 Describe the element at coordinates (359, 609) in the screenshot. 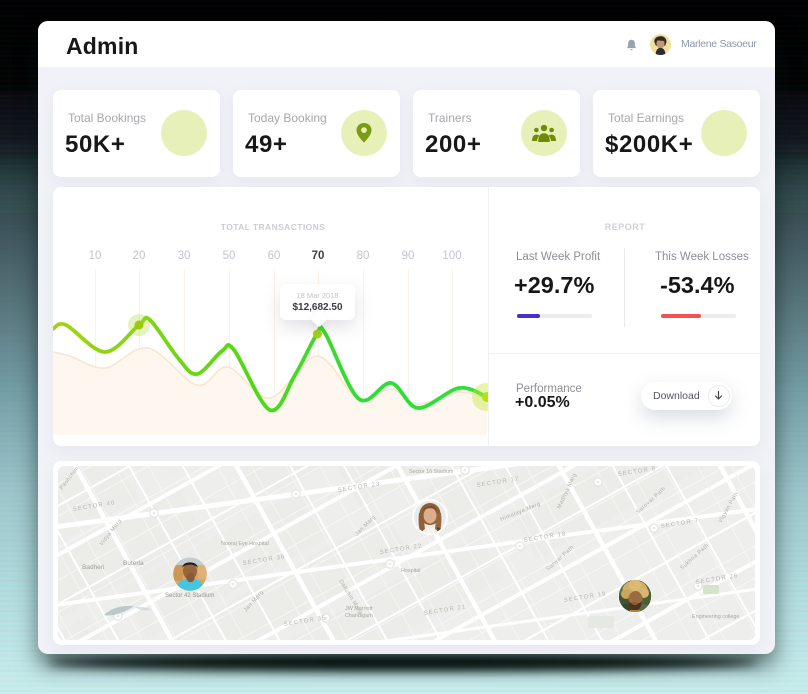

I see `svg-text: JW Marriott` at that location.